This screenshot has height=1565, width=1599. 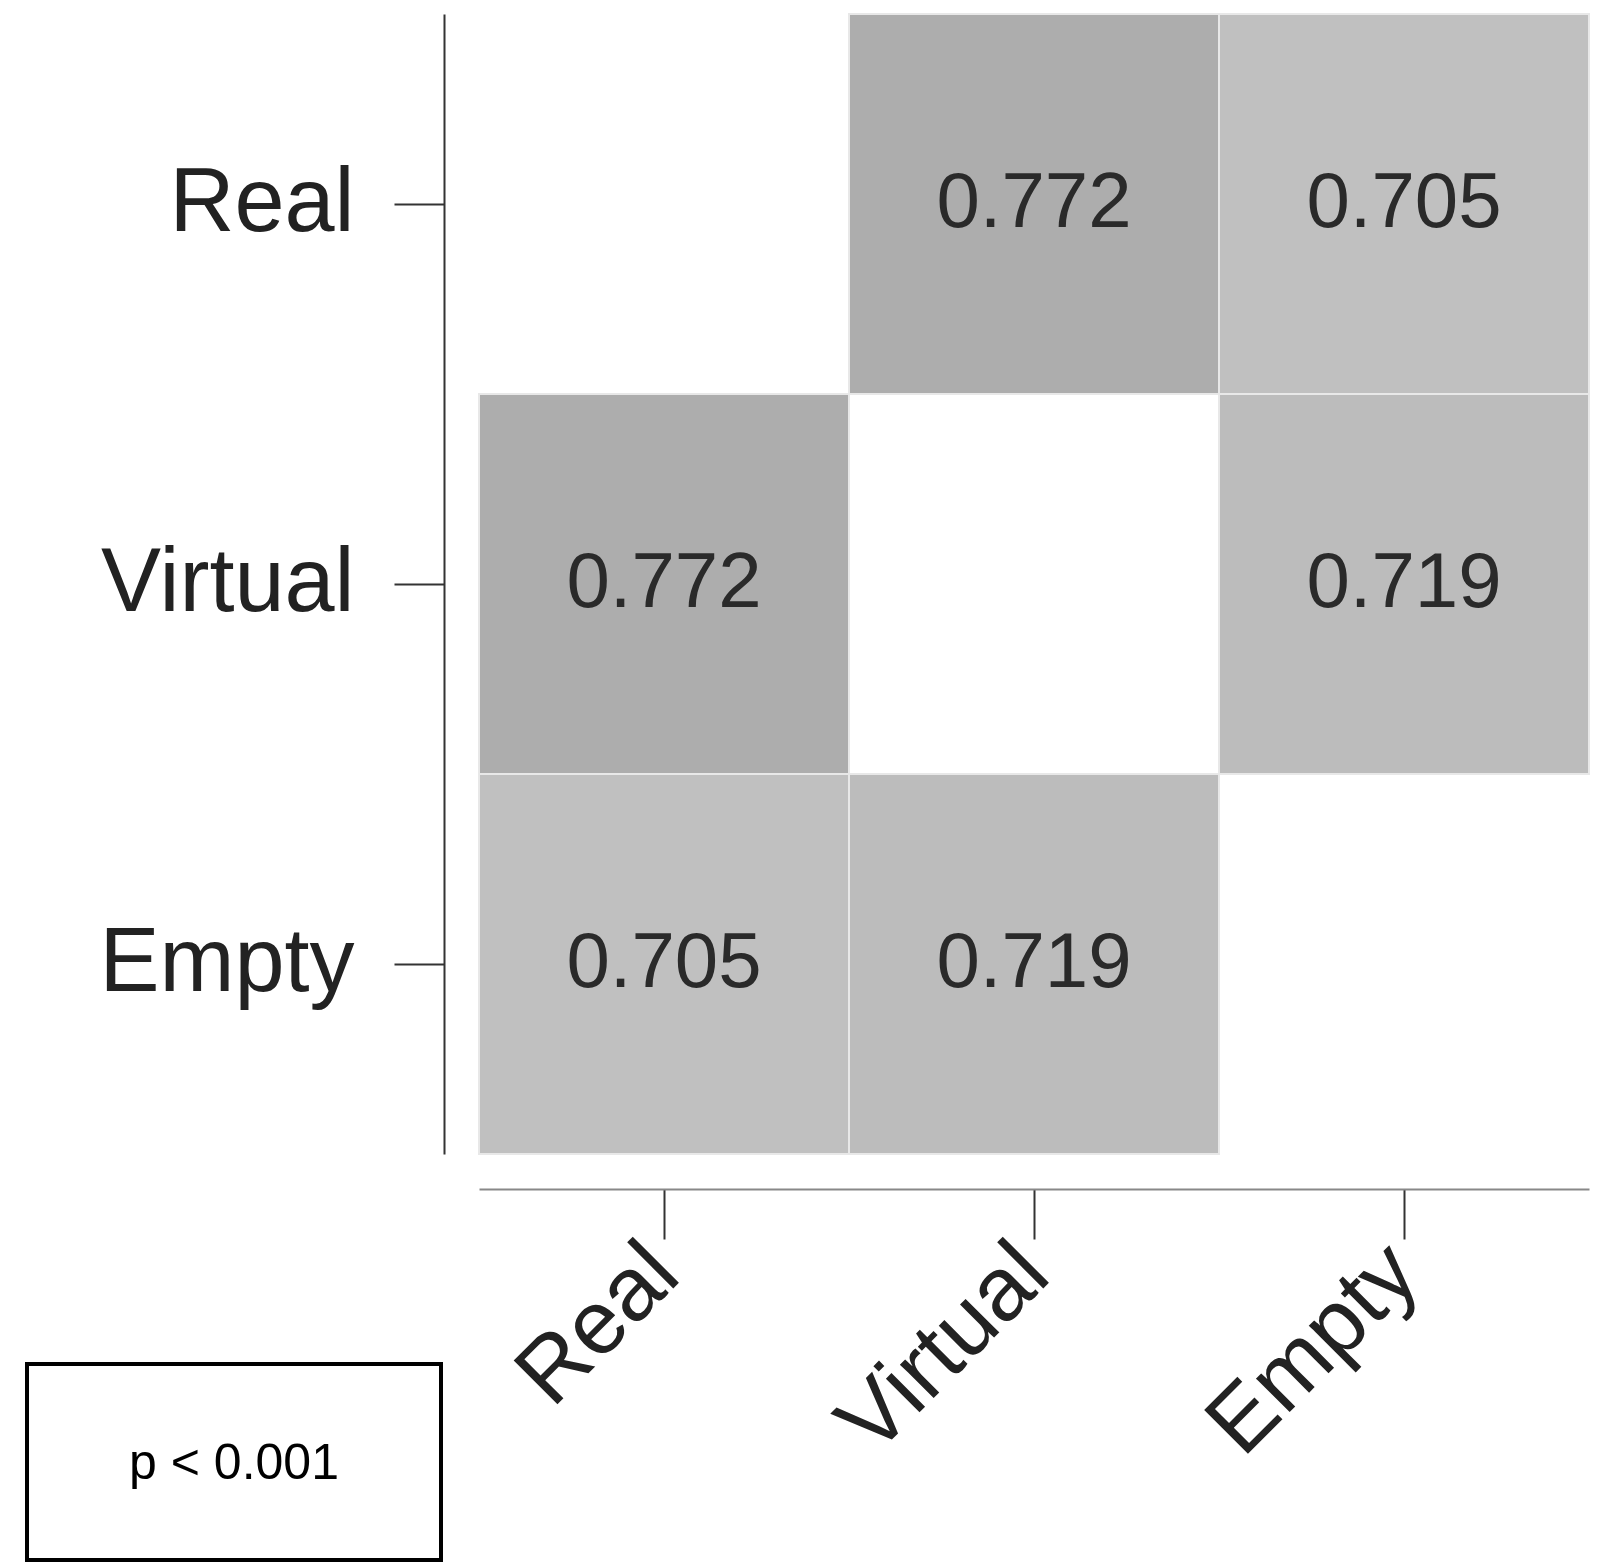 I want to click on y-tick-label: Real, so click(x=262, y=200).